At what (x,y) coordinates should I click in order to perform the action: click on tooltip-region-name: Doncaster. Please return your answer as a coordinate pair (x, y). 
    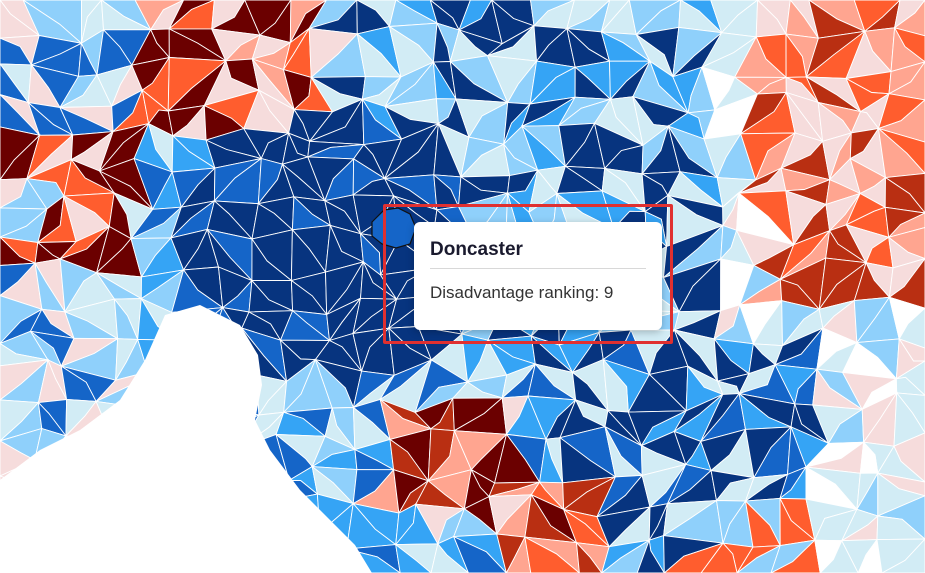
    Looking at the image, I should click on (538, 253).